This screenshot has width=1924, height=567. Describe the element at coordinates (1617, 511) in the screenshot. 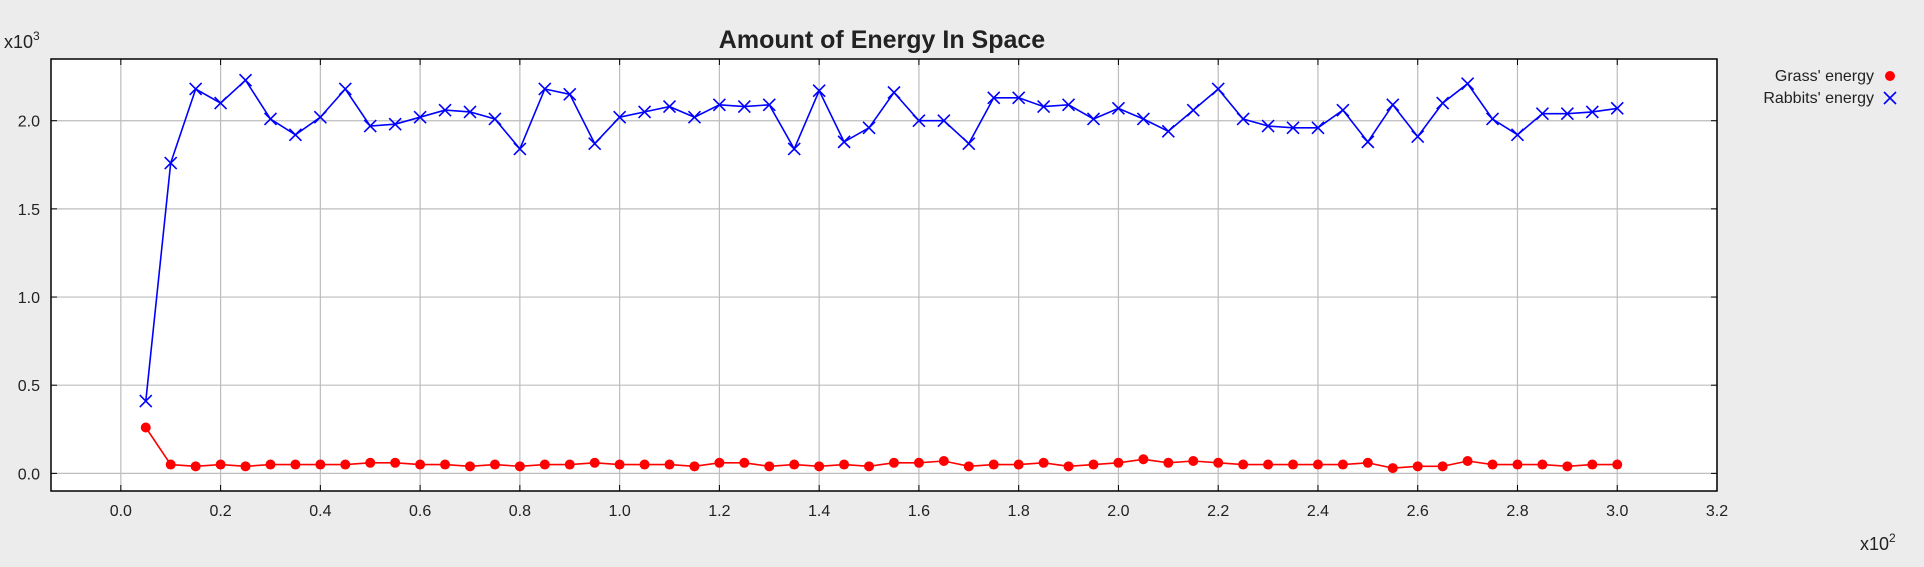

I see `x-tick-label: 3.0` at that location.